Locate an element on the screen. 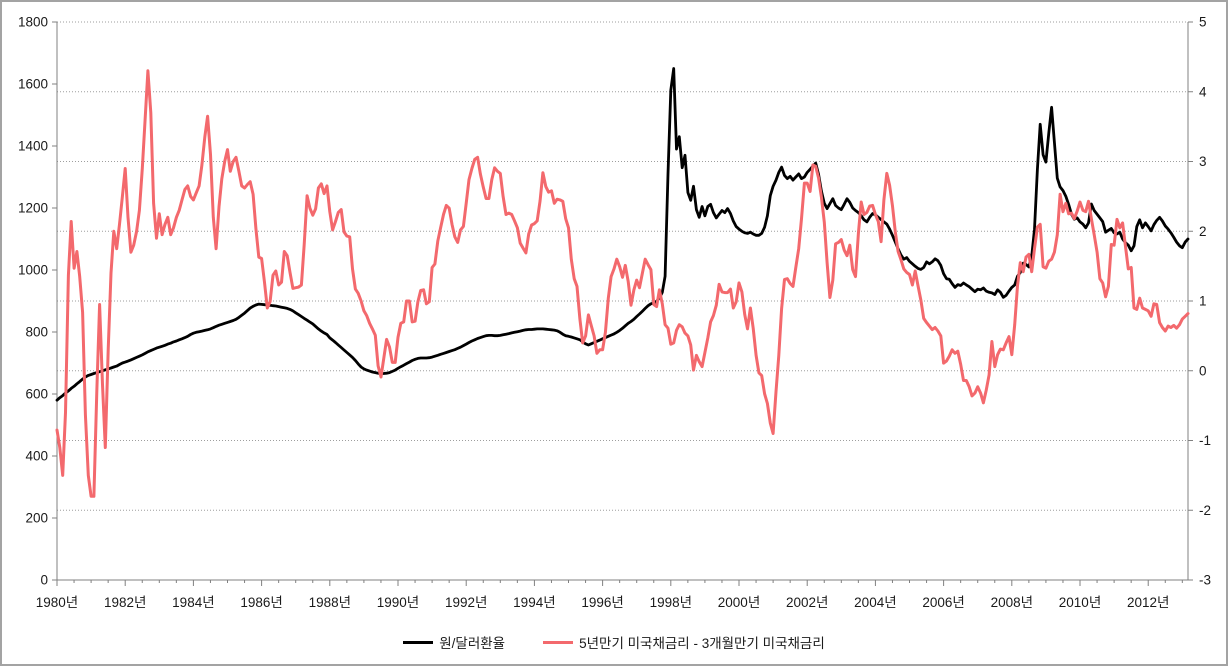  right-axis-tick-label: 3 is located at coordinates (1203, 161).